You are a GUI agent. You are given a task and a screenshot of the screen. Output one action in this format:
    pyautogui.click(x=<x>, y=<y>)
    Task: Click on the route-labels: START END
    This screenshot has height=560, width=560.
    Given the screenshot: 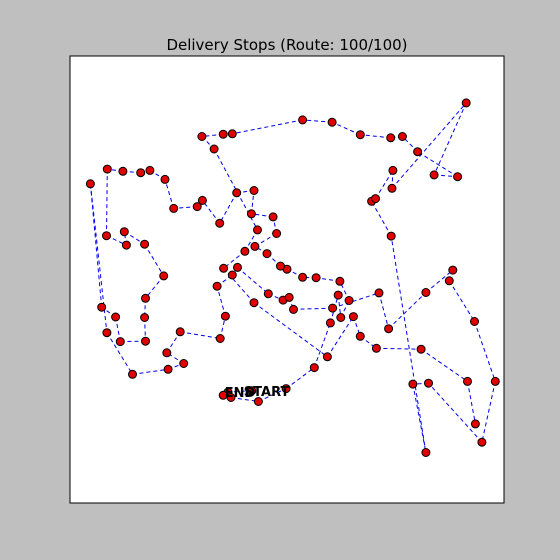 What is the action you would take?
    pyautogui.click(x=257, y=393)
    